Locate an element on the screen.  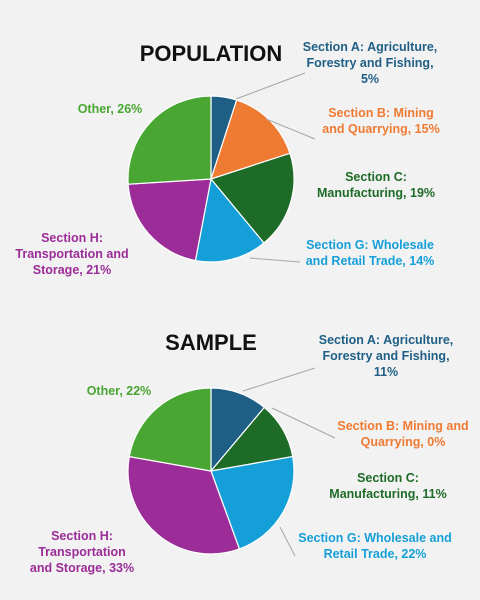
slice-label: Section C: Manufacturing, 11% is located at coordinates (387, 486).